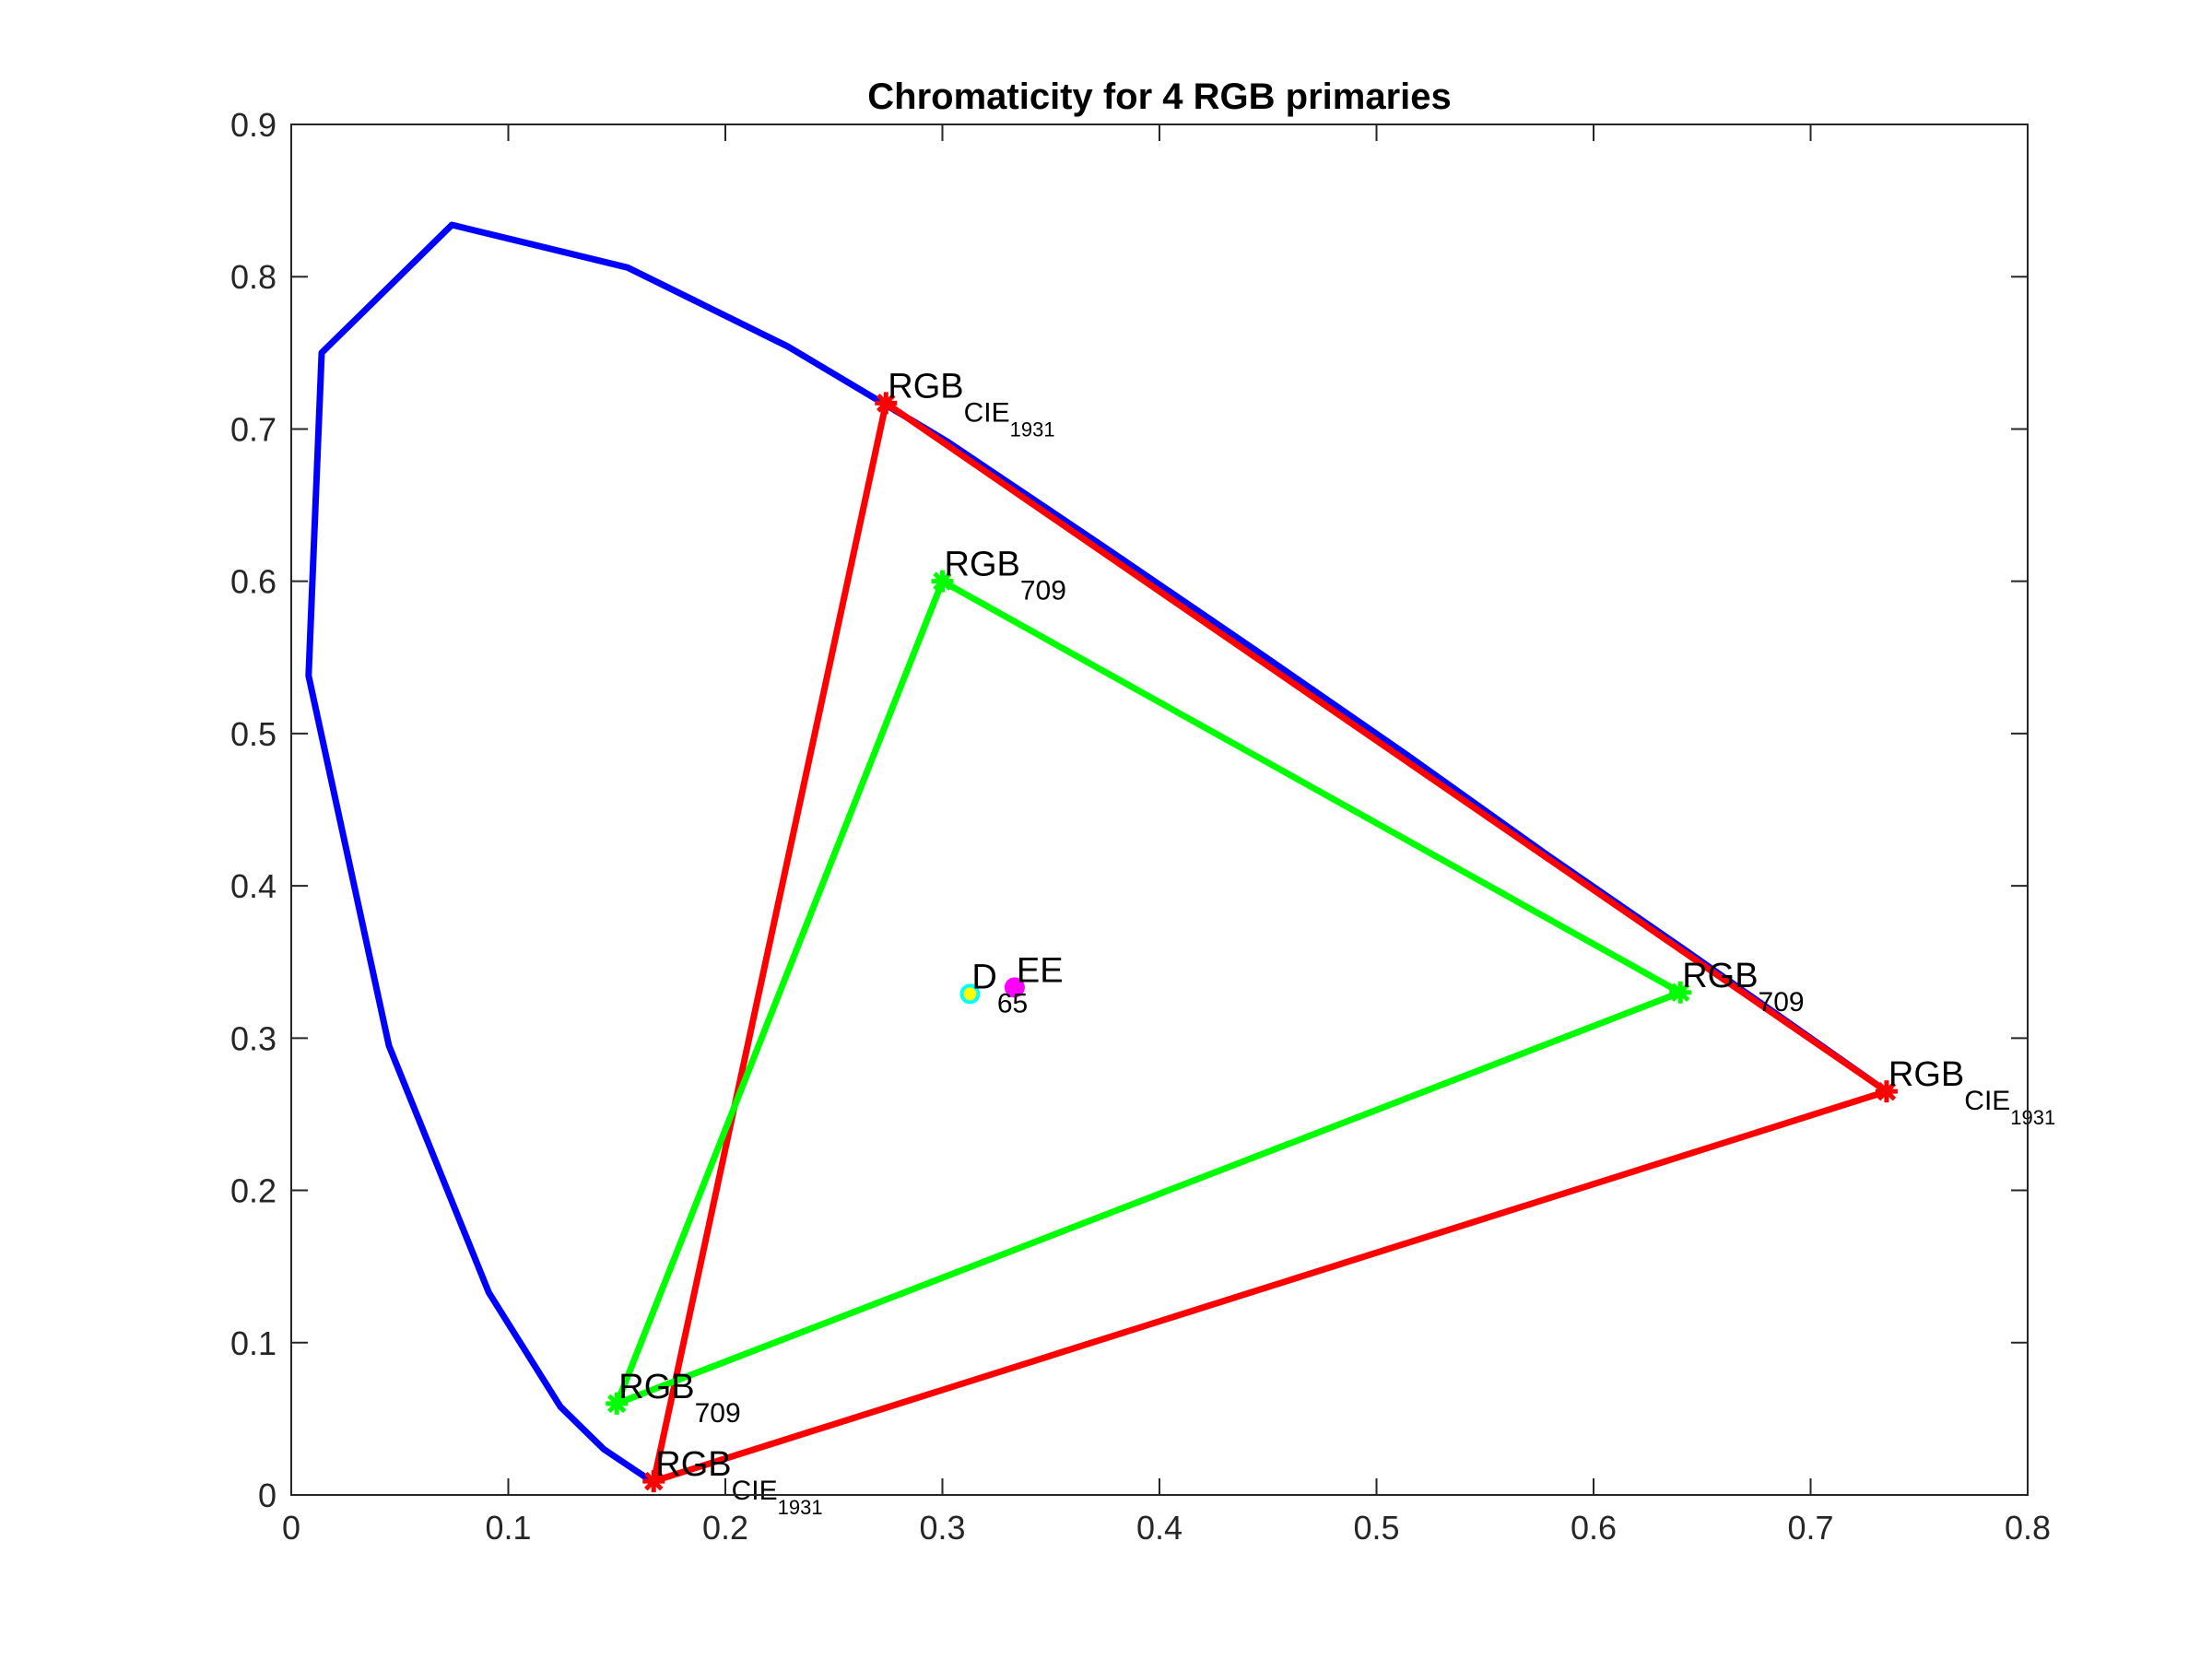 The image size is (2212, 1659). Describe the element at coordinates (253, 1038) in the screenshot. I see `y-tick-label: 0.3` at that location.